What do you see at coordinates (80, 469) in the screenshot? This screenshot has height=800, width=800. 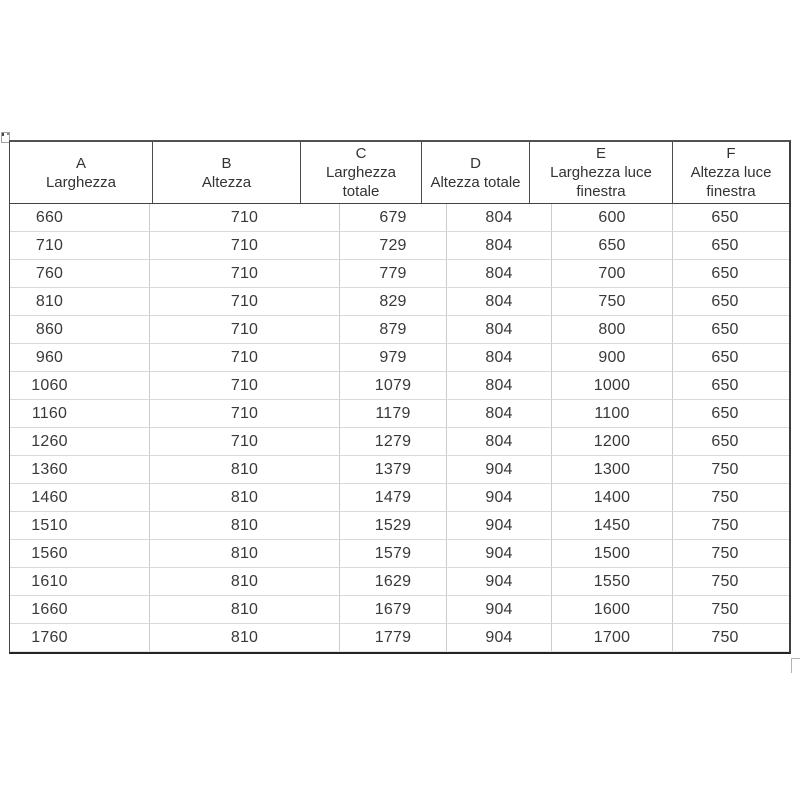 I see `cell-a-larghezza: 1360` at bounding box center [80, 469].